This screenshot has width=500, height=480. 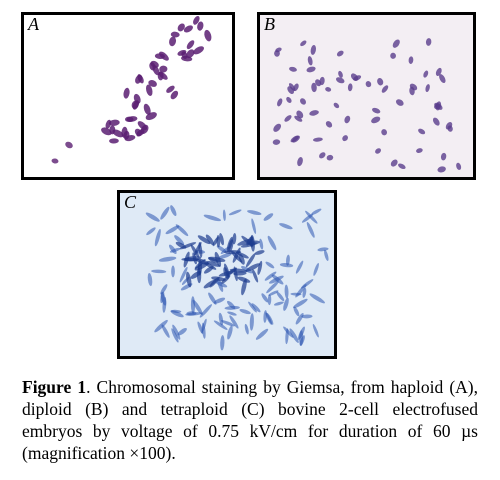 I want to click on panel-label-b: B, so click(x=269, y=24).